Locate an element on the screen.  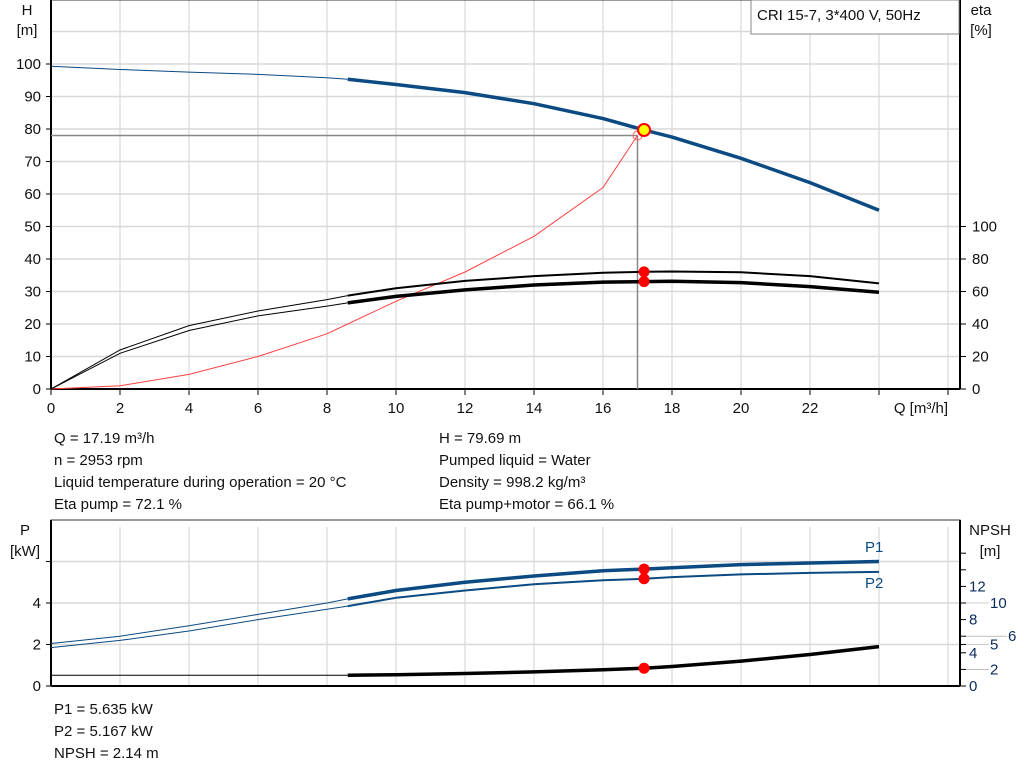
p-axis-label: P is located at coordinates (25, 530).